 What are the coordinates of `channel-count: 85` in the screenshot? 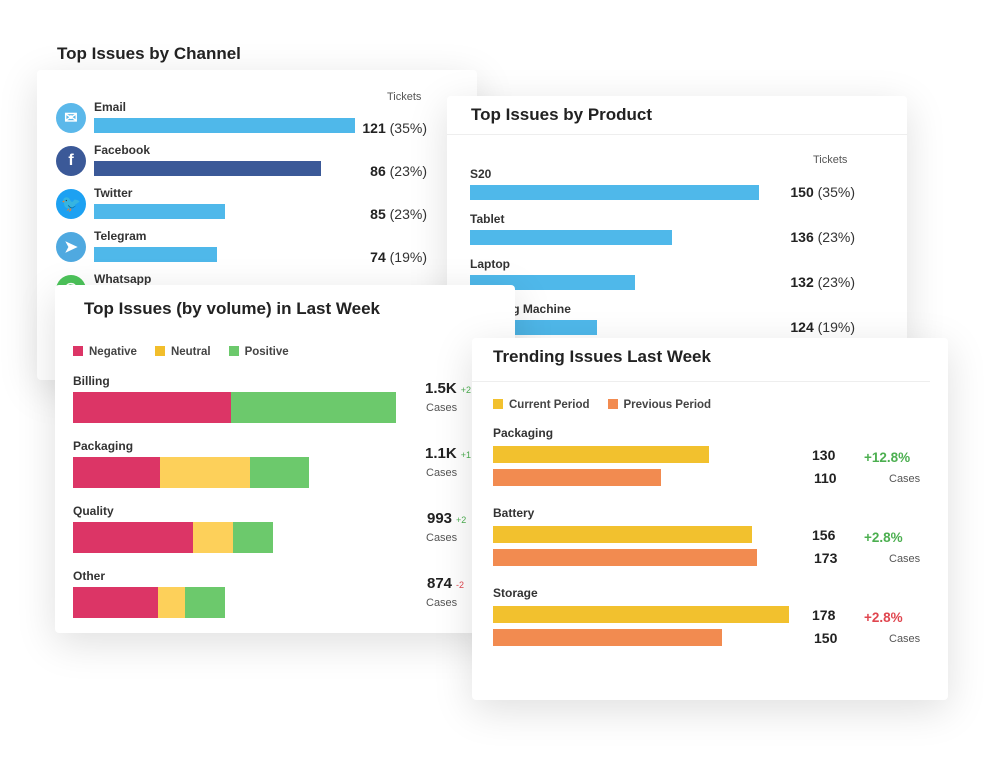 It's located at (378, 214).